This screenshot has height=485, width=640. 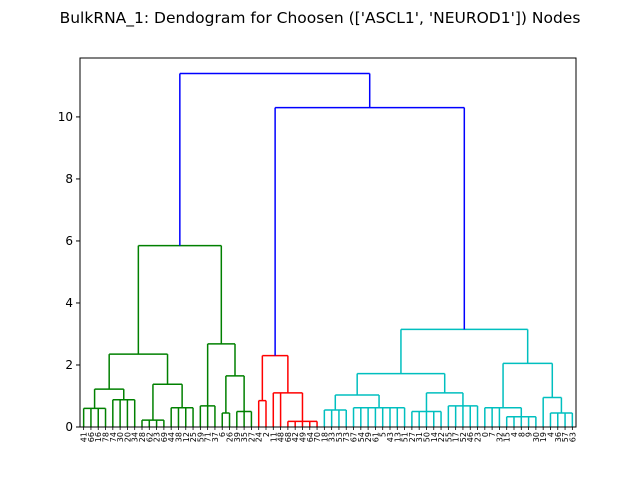 I want to click on y-tick-label: 10, so click(x=65, y=117).